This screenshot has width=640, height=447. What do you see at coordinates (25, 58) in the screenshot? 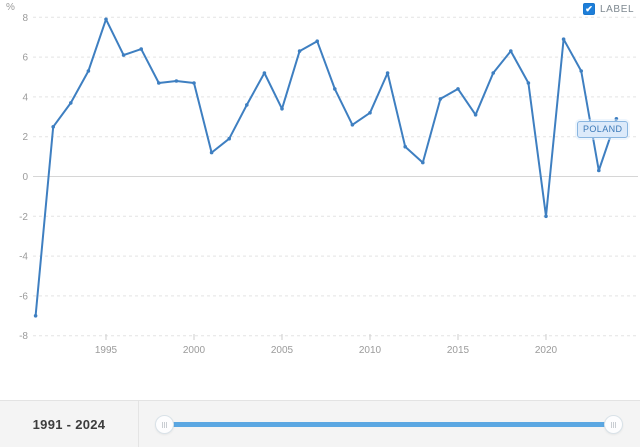
I see `svg-text: 6` at bounding box center [25, 58].